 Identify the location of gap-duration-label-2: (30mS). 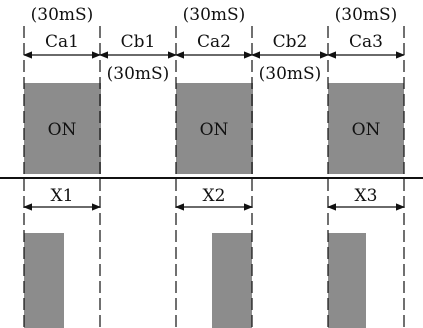
(290, 74).